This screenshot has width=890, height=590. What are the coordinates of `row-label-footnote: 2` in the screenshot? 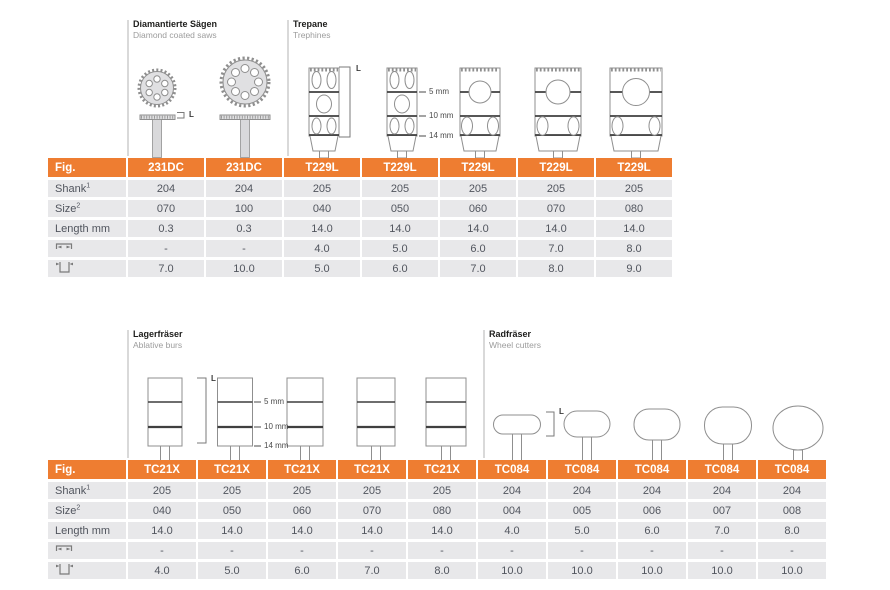 It's located at (78, 507).